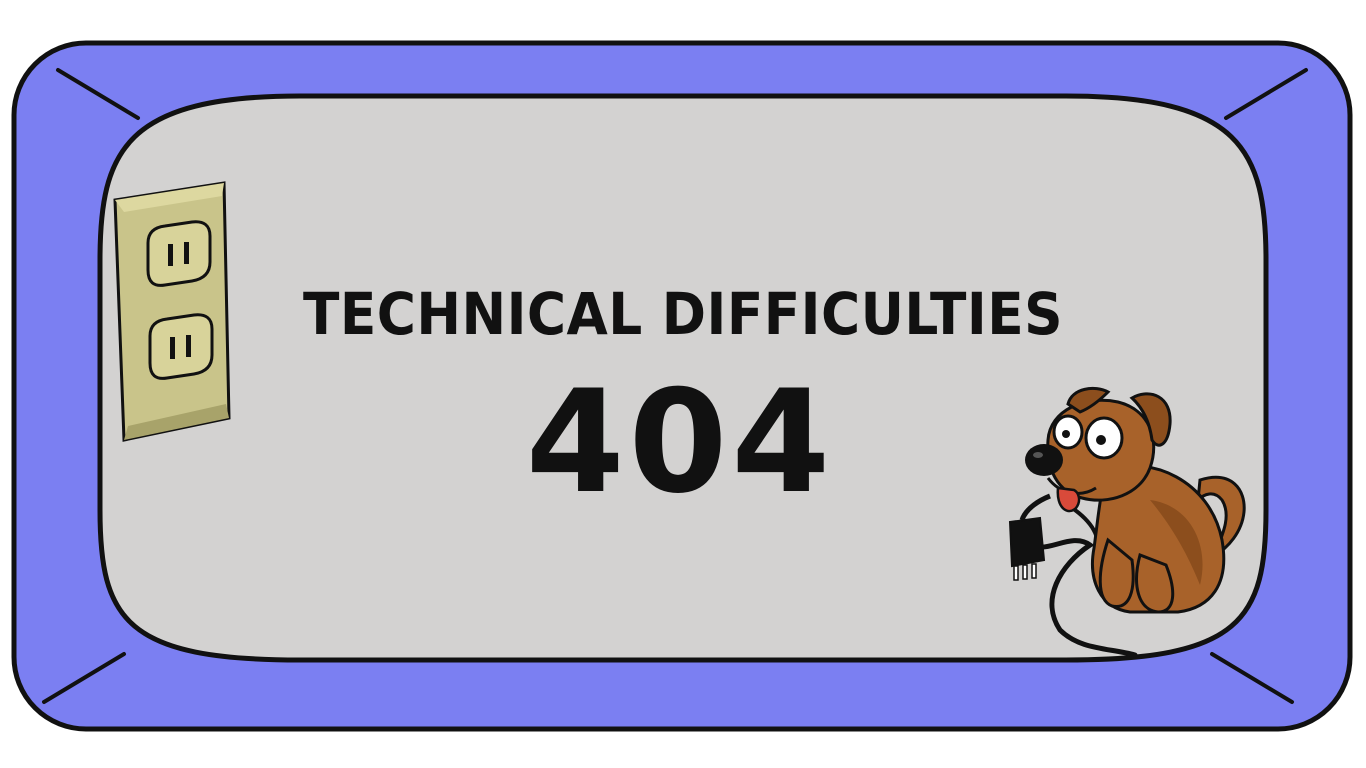 The height and width of the screenshot is (768, 1366). What do you see at coordinates (683, 314) in the screenshot?
I see `error-title: TECHNICAL DIFFICULTIES` at bounding box center [683, 314].